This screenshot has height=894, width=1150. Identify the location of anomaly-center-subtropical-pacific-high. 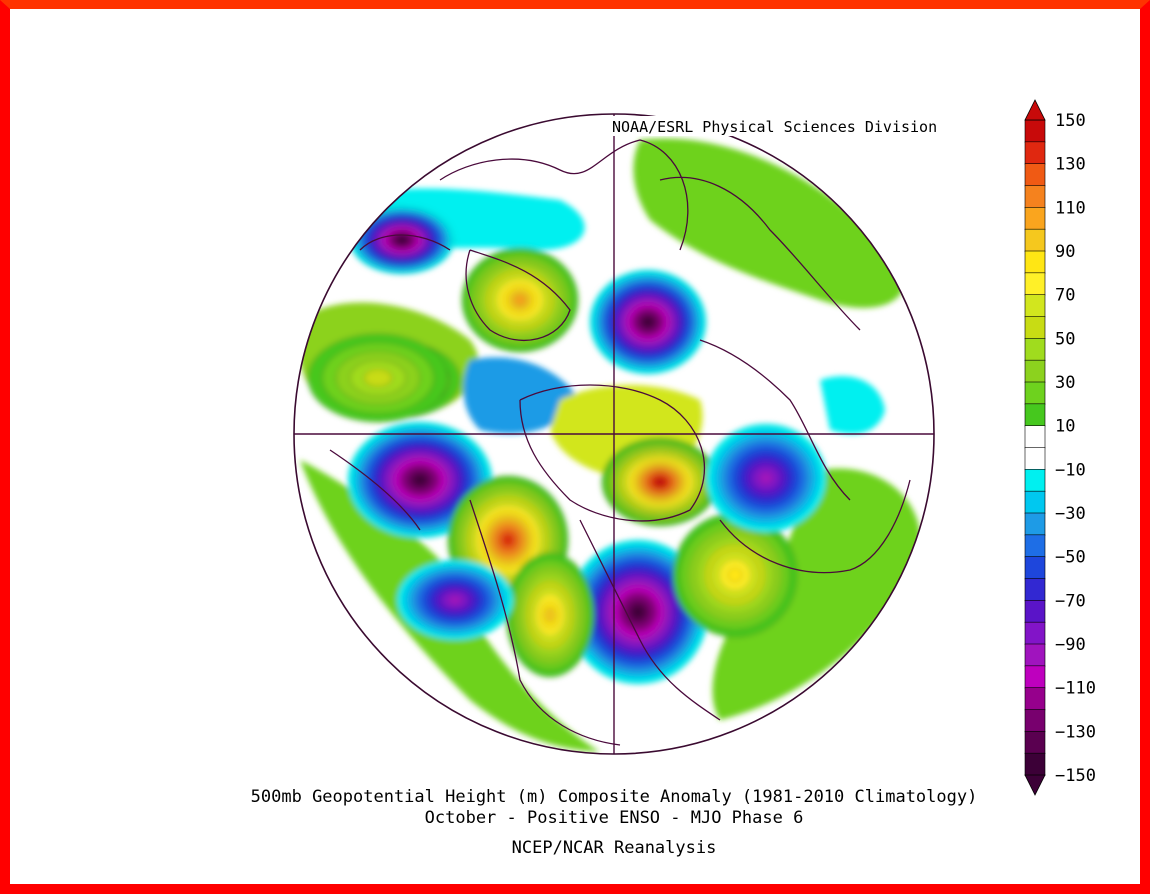
(378, 378).